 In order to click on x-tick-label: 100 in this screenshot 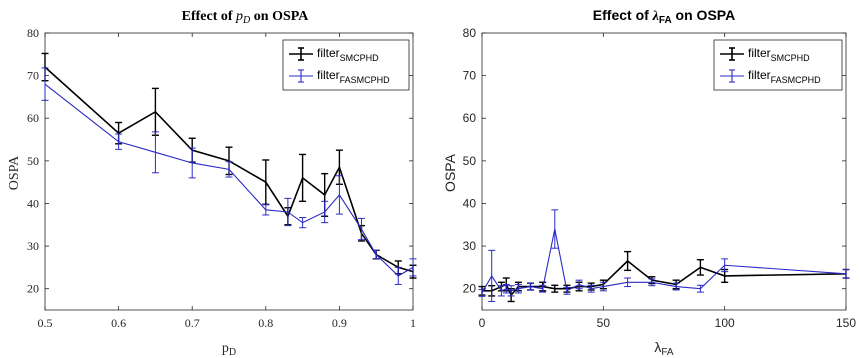, I will do `click(725, 323)`.